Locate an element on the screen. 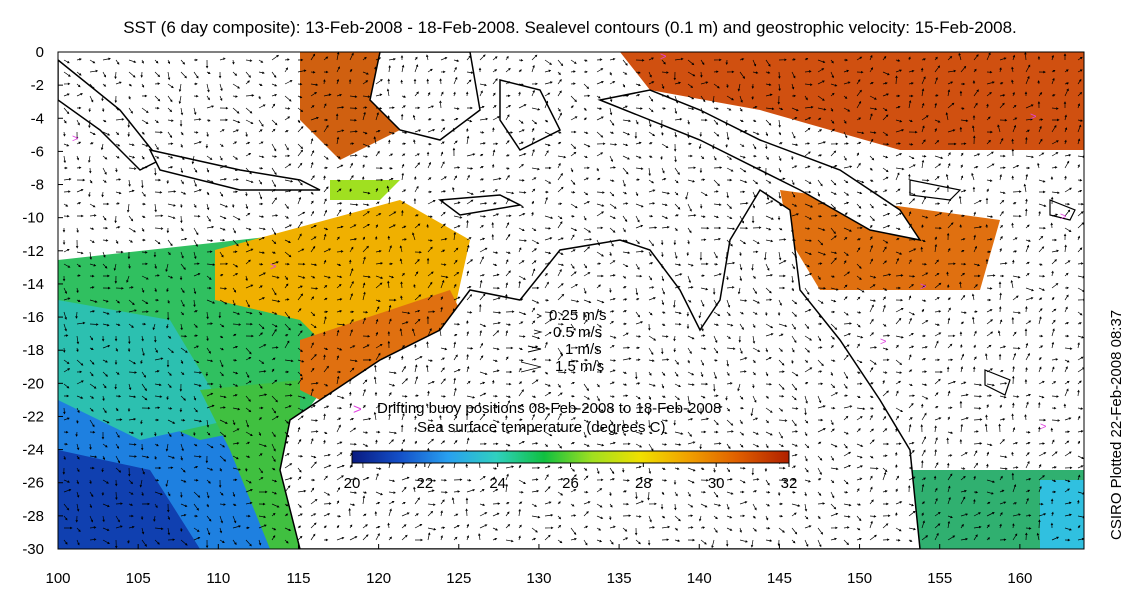 This screenshot has height=600, width=1140. colorbar-ticks: 20 22 24 26 28 30 32 is located at coordinates (570, 477).